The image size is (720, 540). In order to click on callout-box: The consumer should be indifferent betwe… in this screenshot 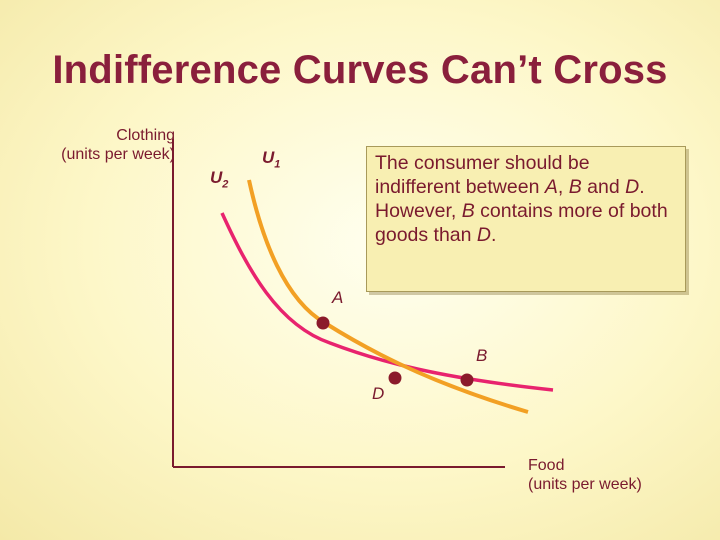, I will do `click(526, 219)`.